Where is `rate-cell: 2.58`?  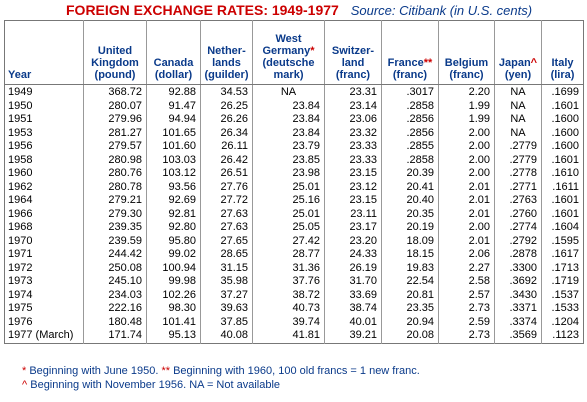
rate-cell: 2.58 is located at coordinates (466, 282).